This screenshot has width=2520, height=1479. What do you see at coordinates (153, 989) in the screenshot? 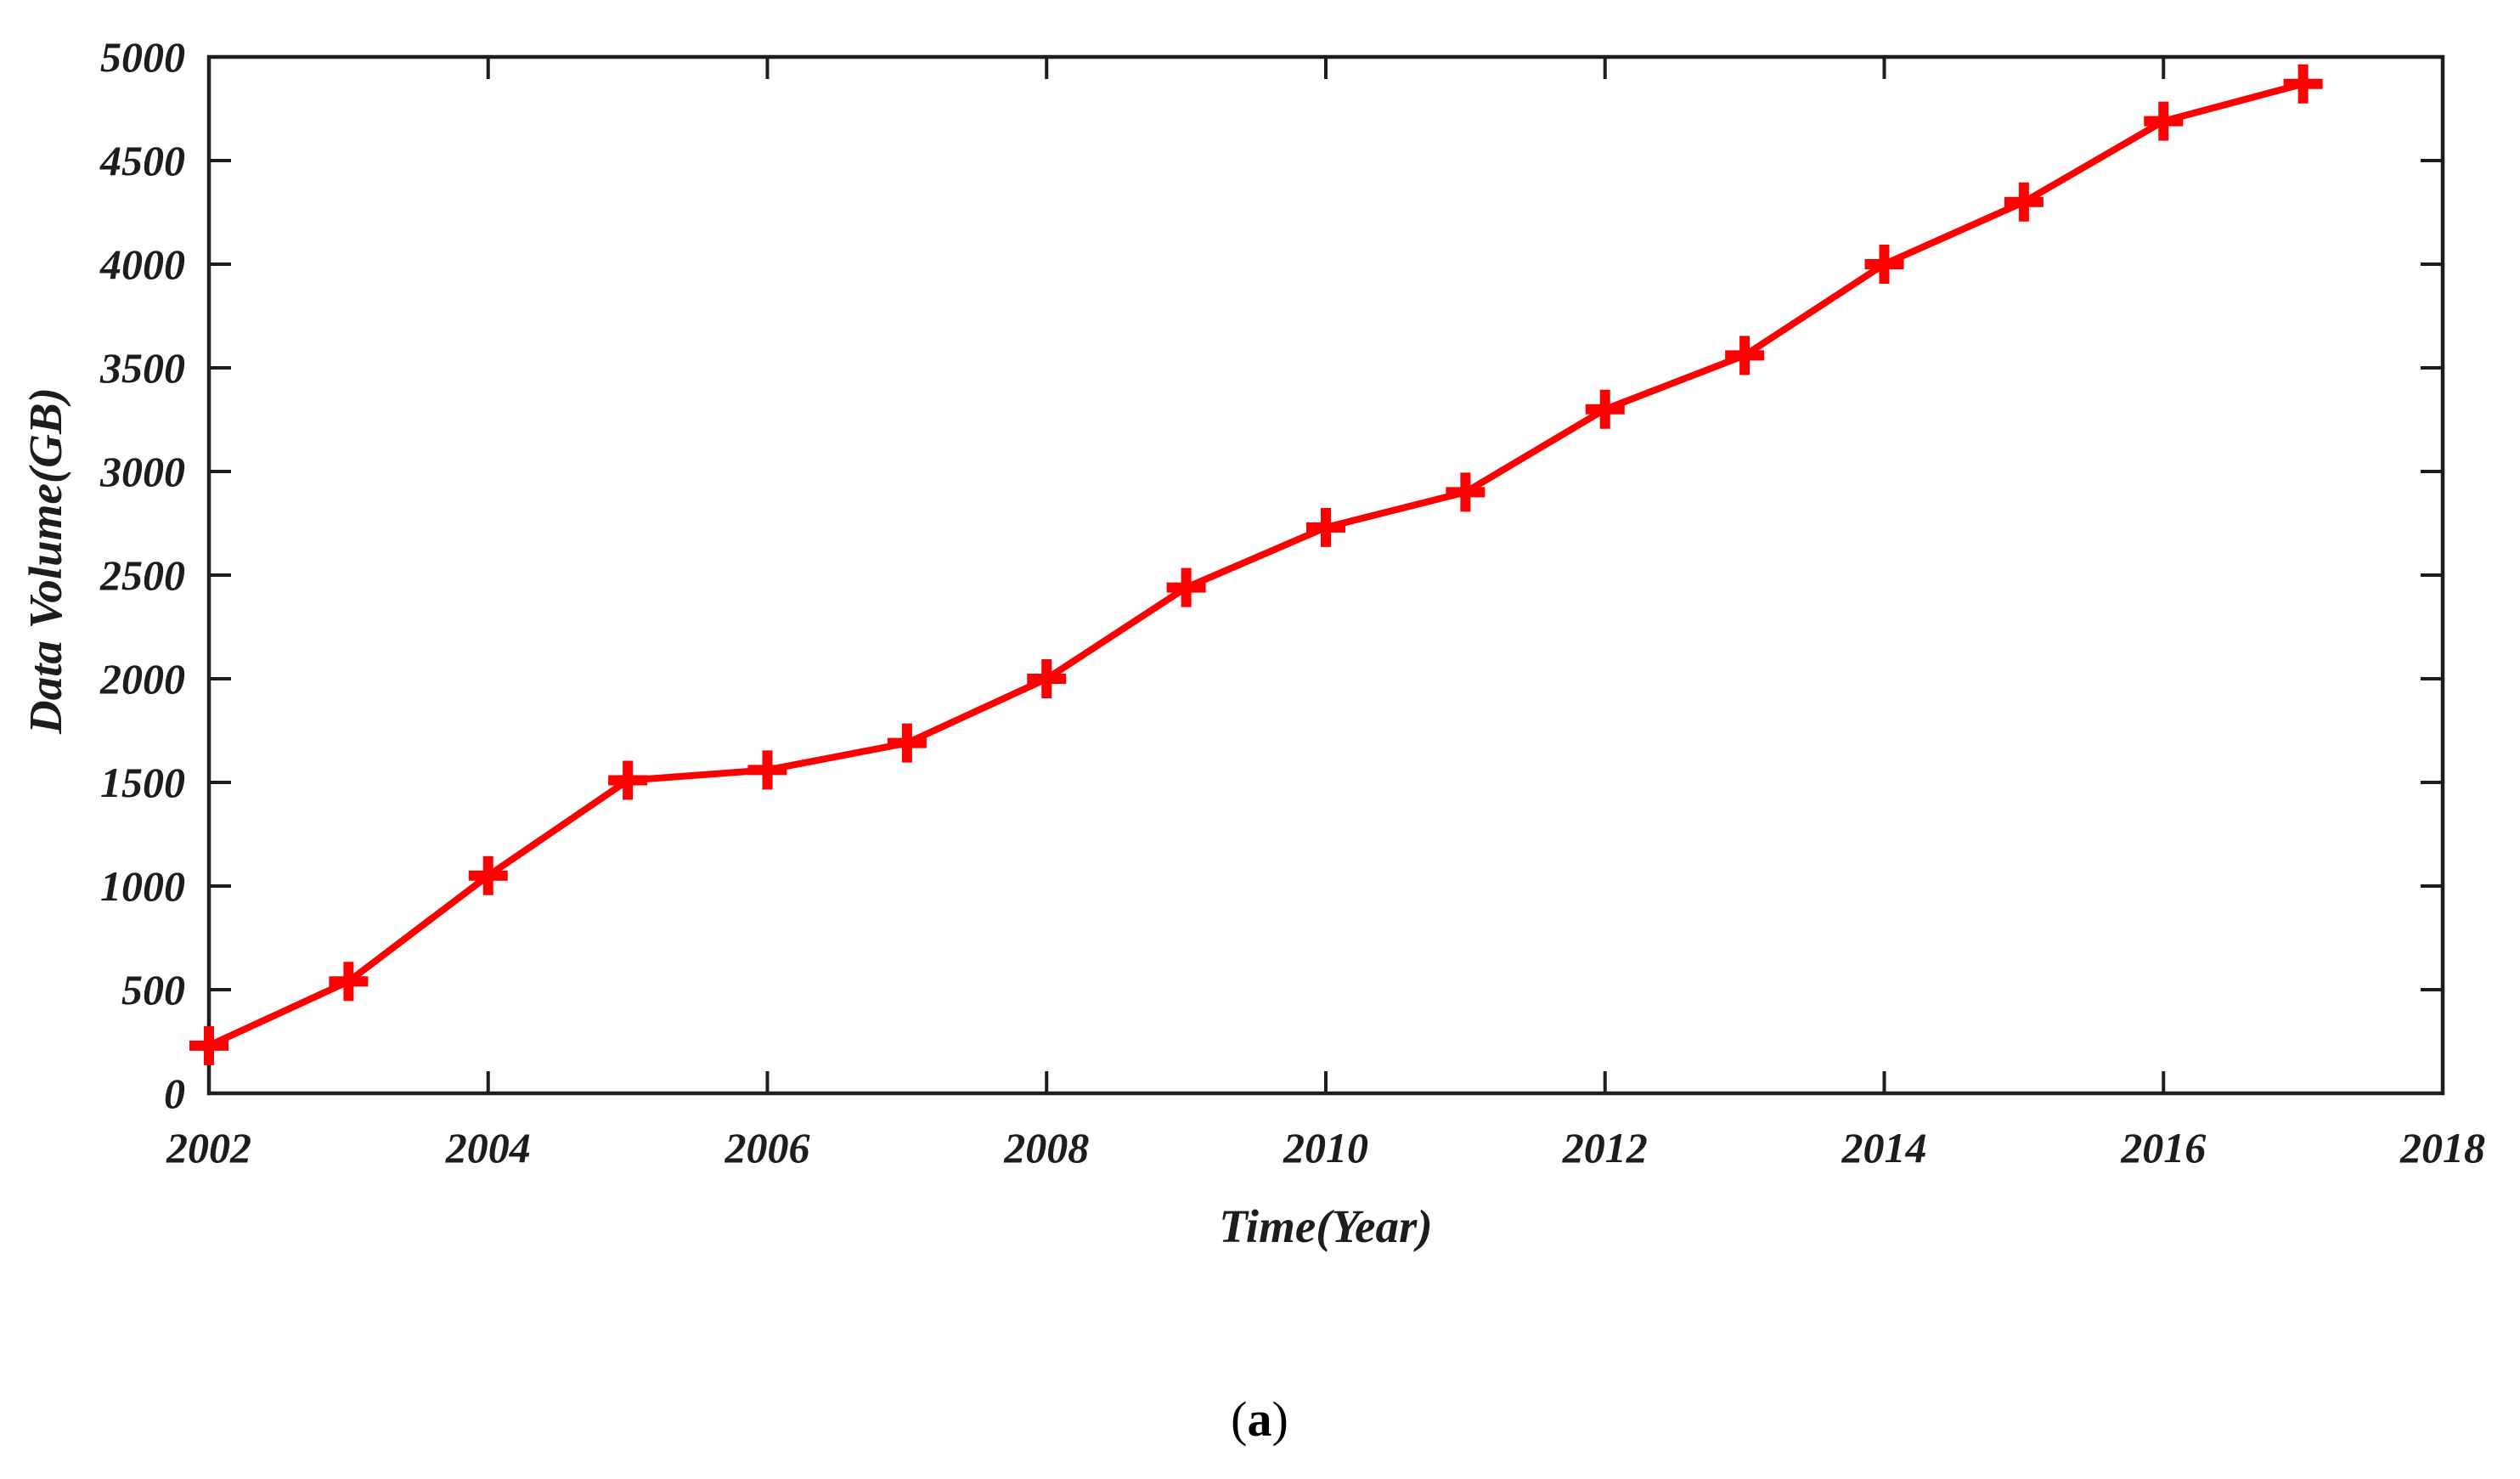
I see `y-tick-label: 500` at bounding box center [153, 989].